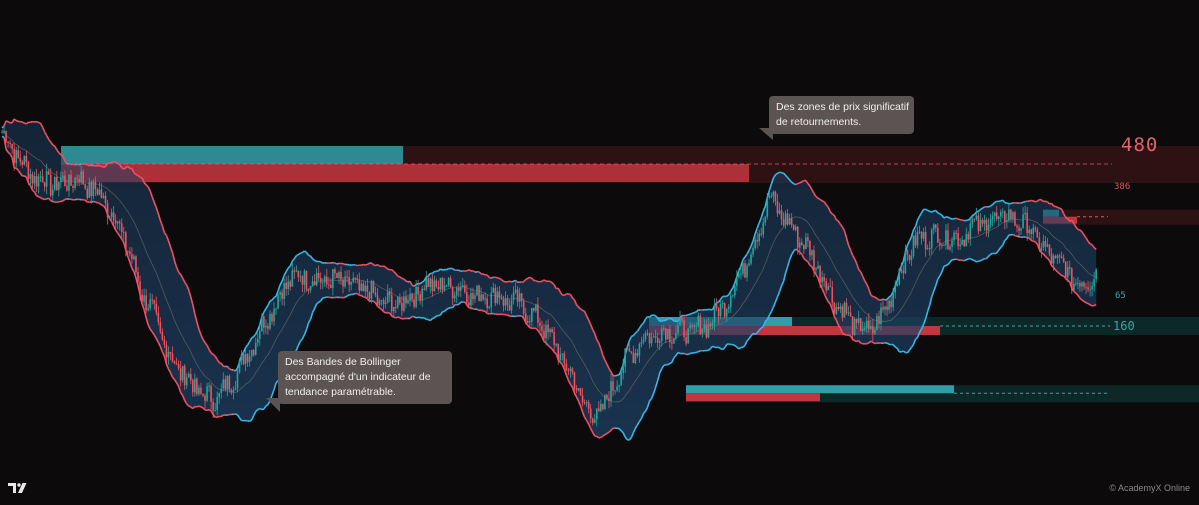  What do you see at coordinates (19, 488) in the screenshot?
I see `tradingview-logo-icon` at bounding box center [19, 488].